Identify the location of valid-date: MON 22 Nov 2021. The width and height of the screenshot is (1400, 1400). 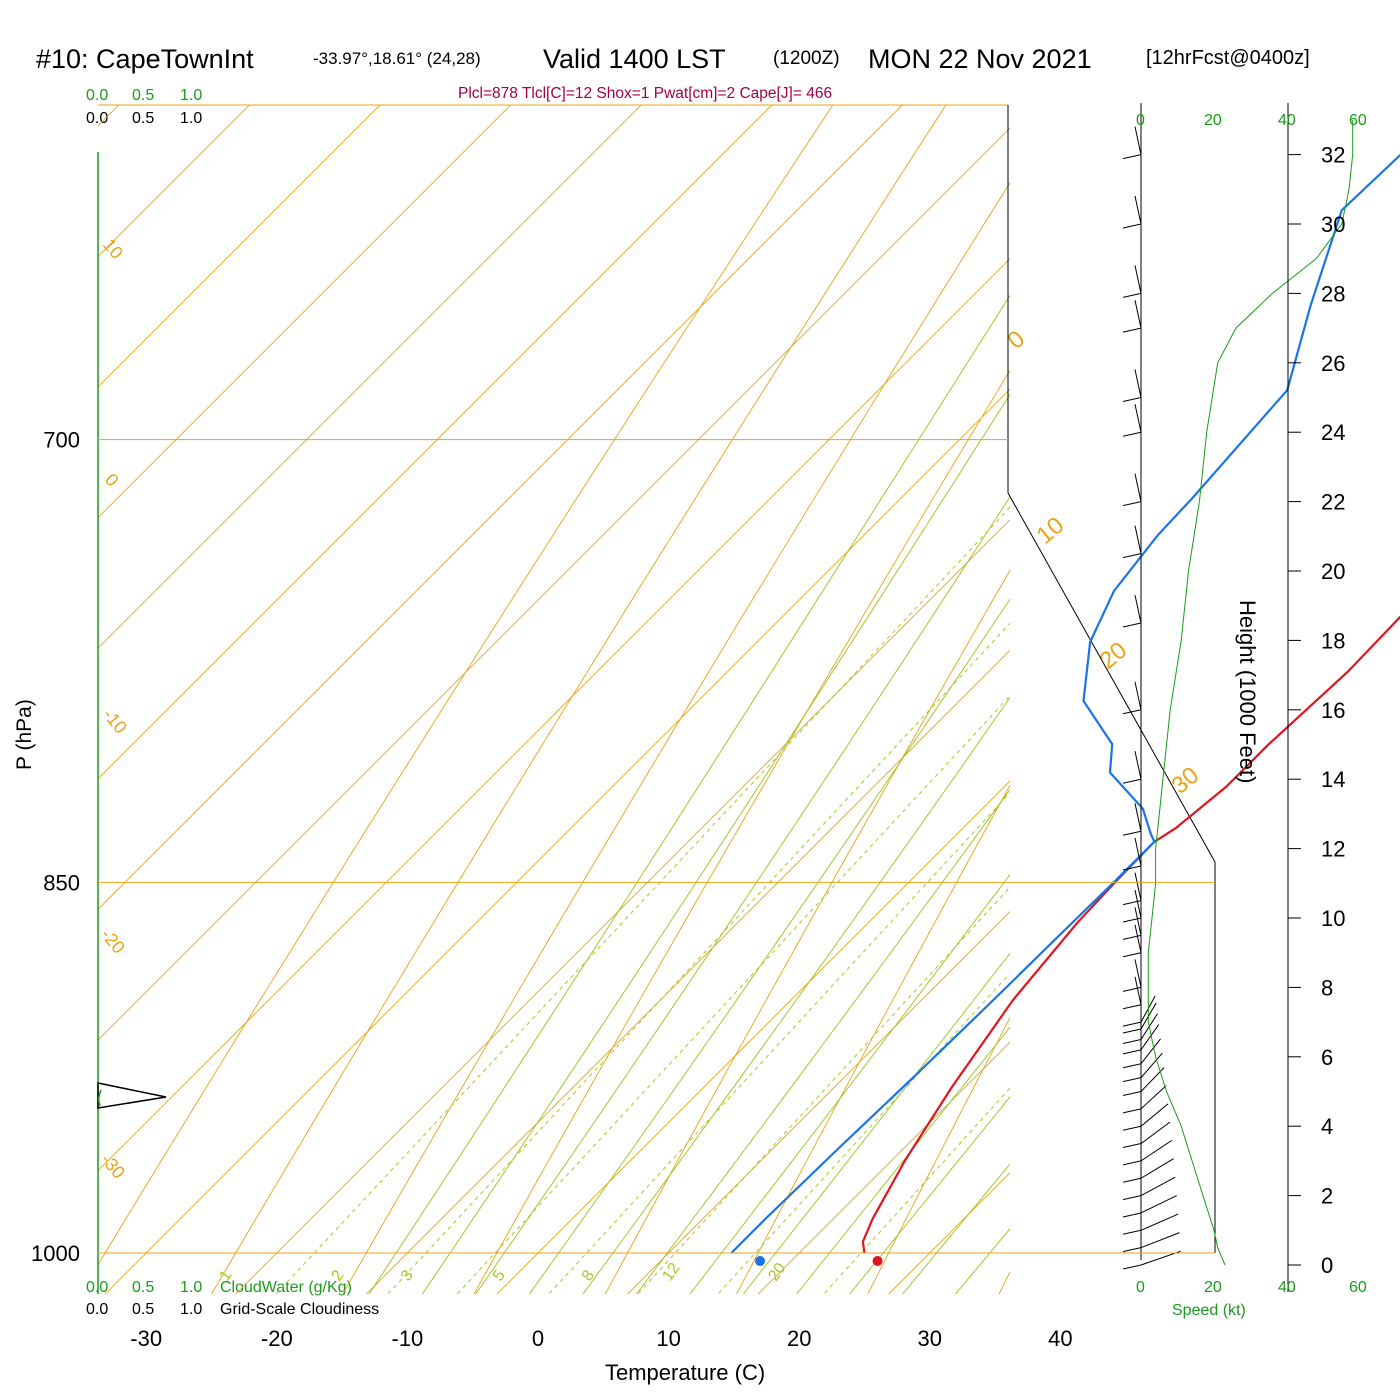
(980, 59).